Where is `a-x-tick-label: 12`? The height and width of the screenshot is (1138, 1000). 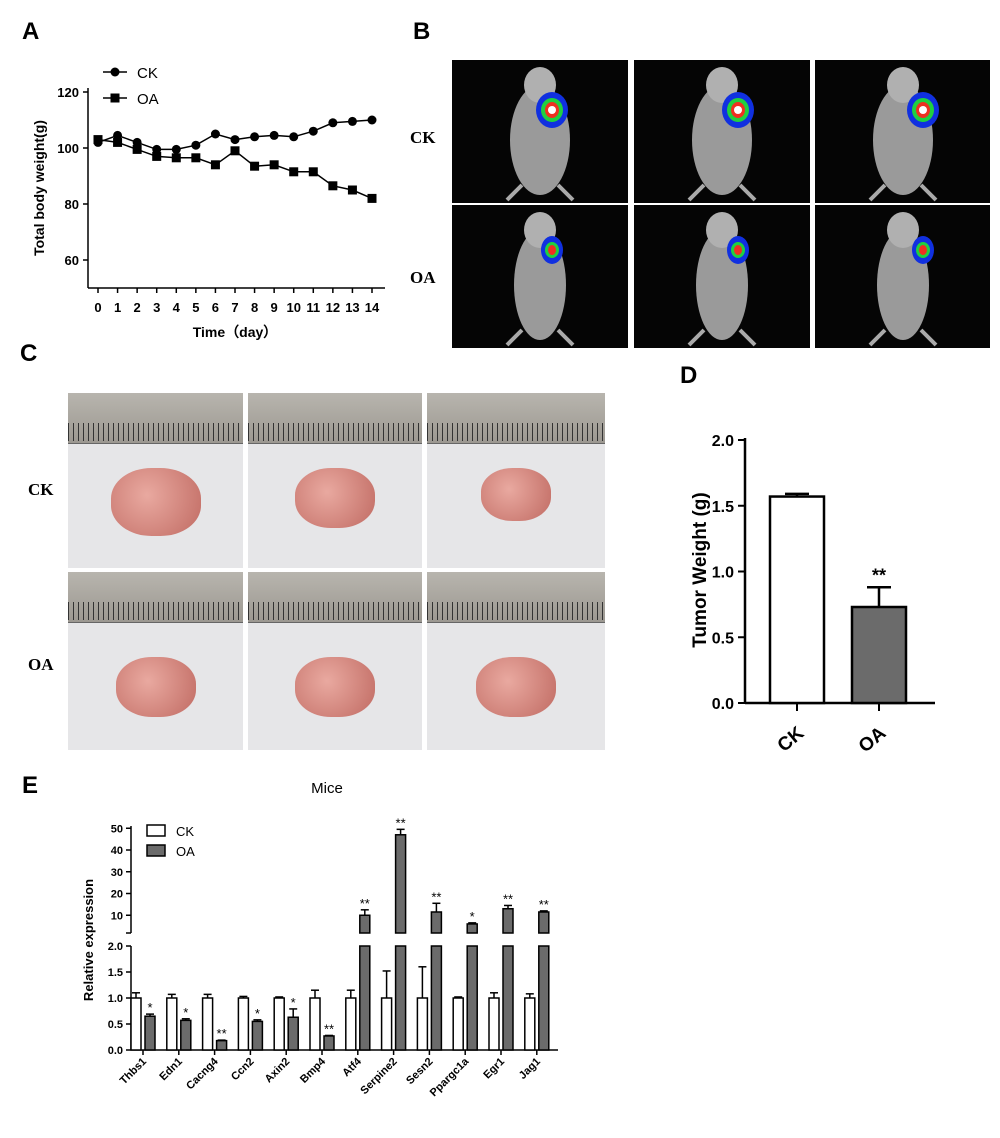 a-x-tick-label: 12 is located at coordinates (333, 307).